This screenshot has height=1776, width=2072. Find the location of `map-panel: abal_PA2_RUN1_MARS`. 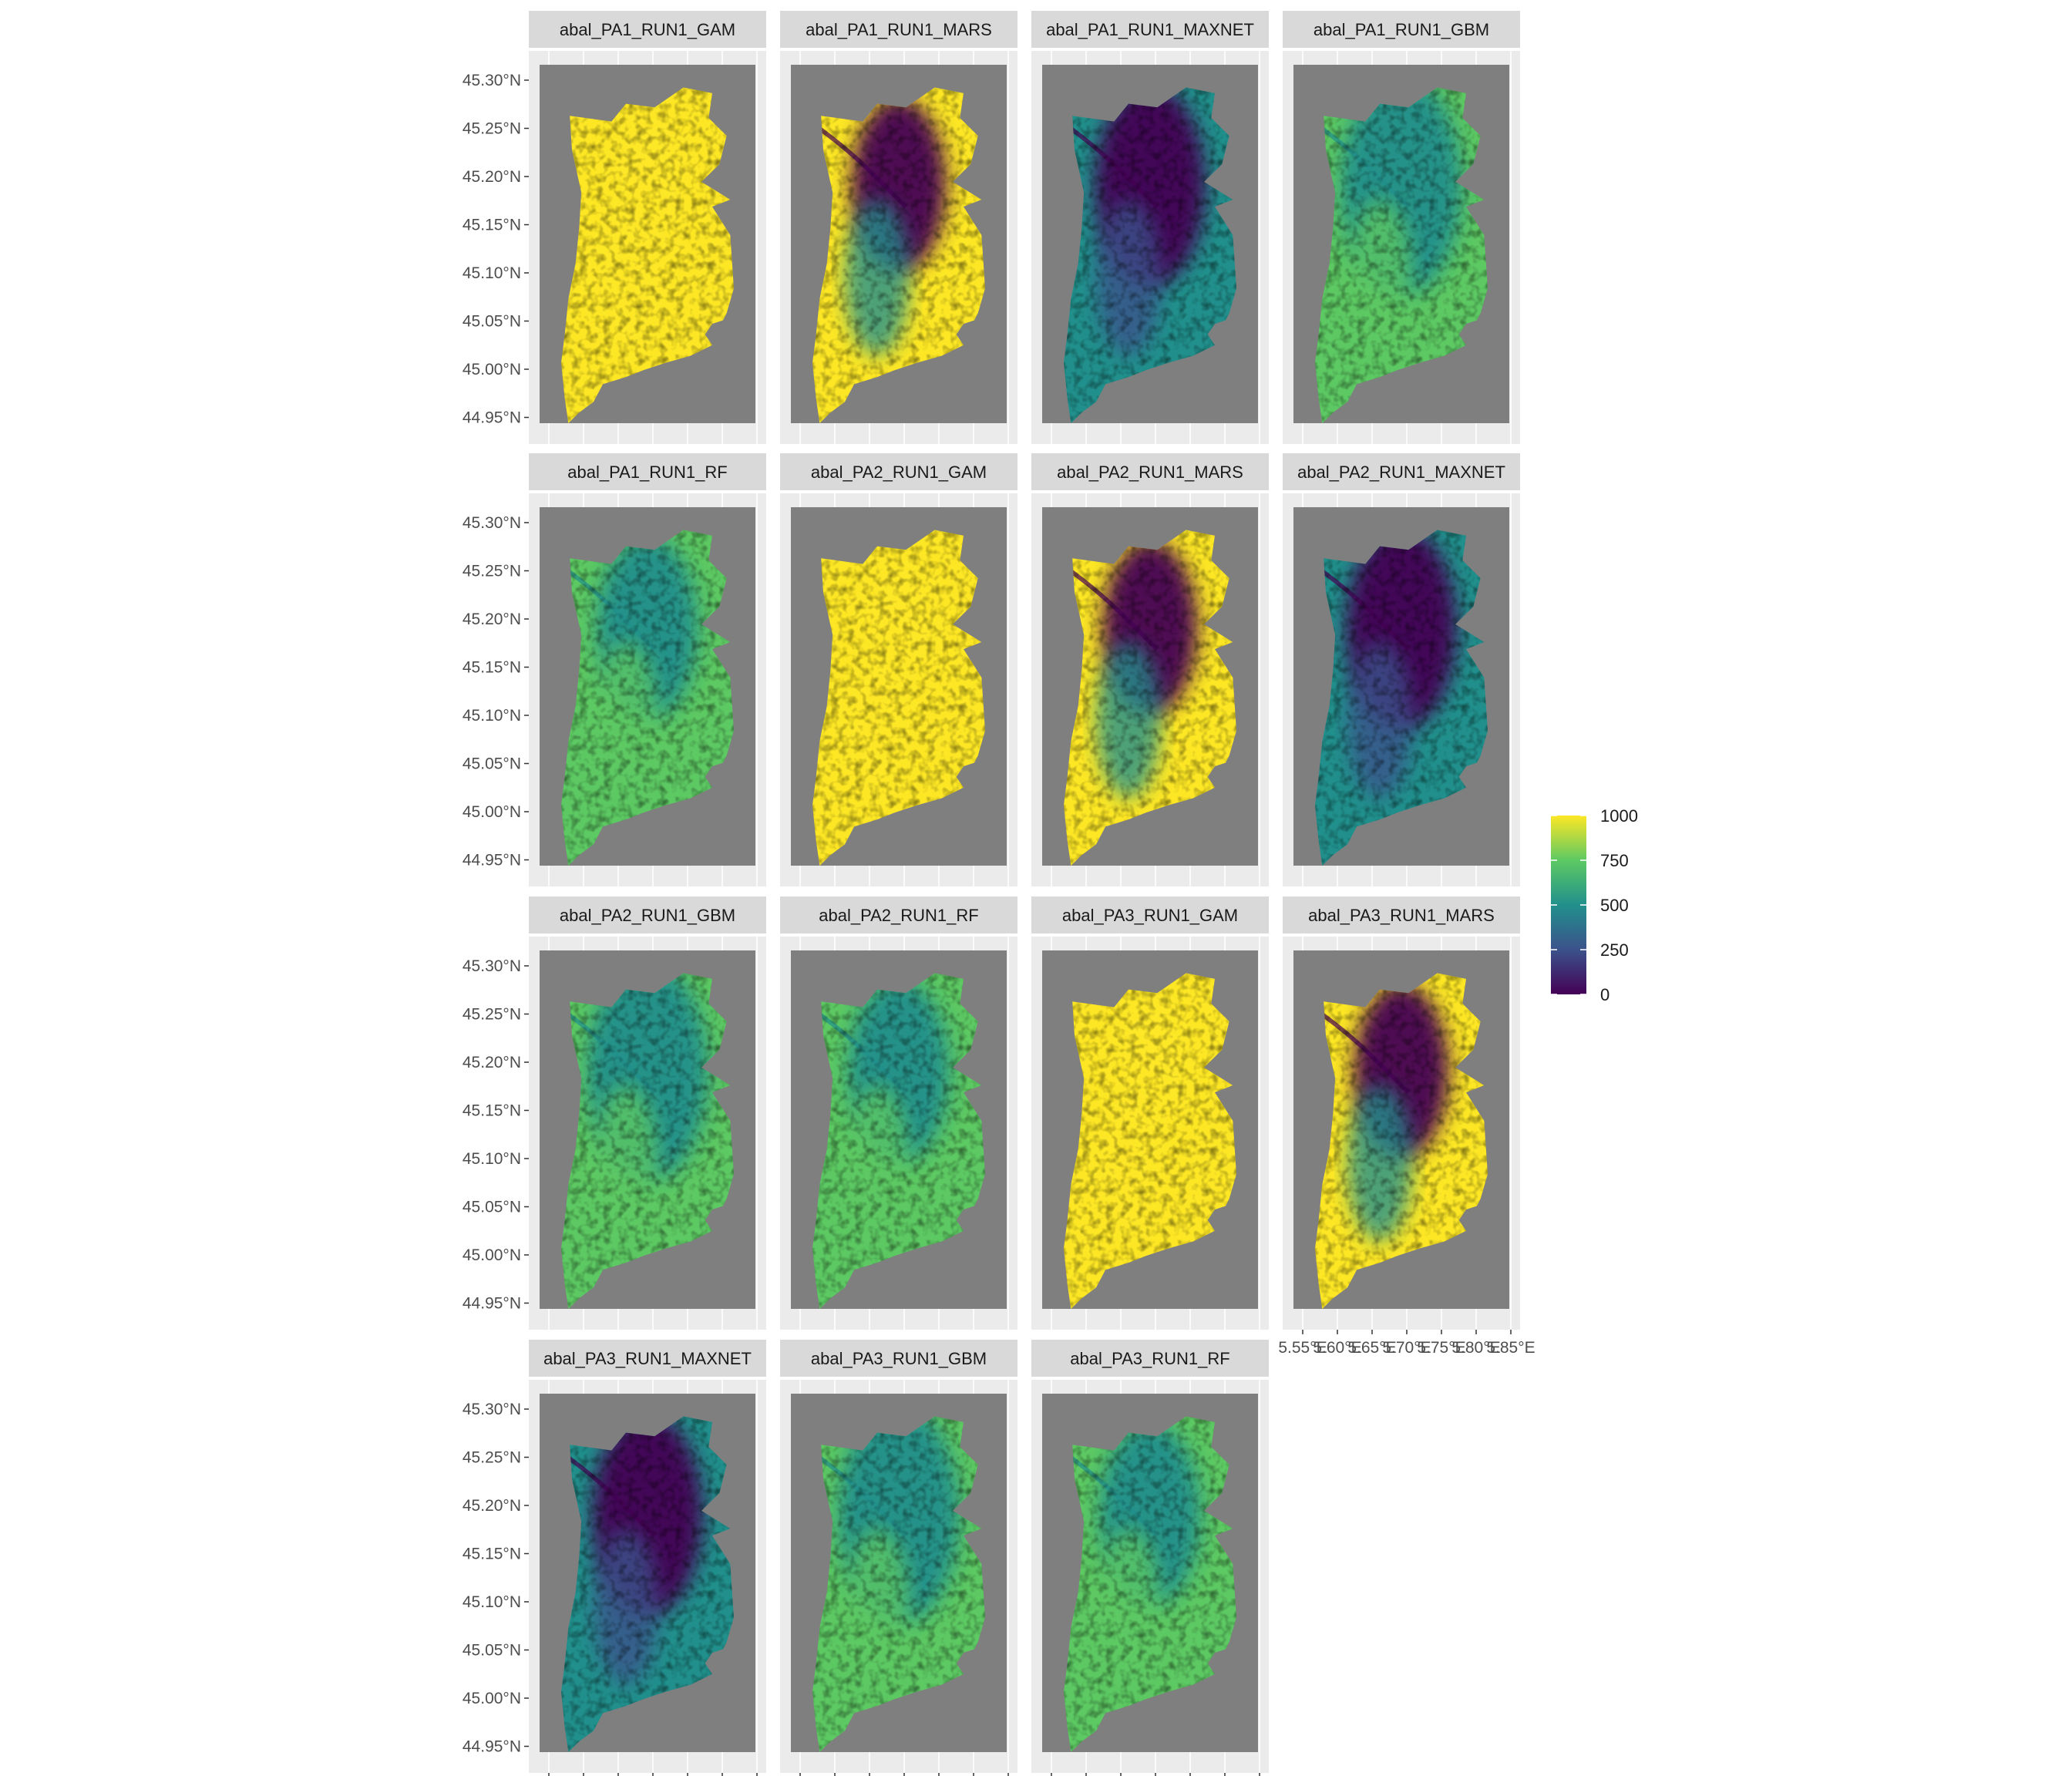

map-panel: abal_PA2_RUN1_MARS is located at coordinates (1150, 670).